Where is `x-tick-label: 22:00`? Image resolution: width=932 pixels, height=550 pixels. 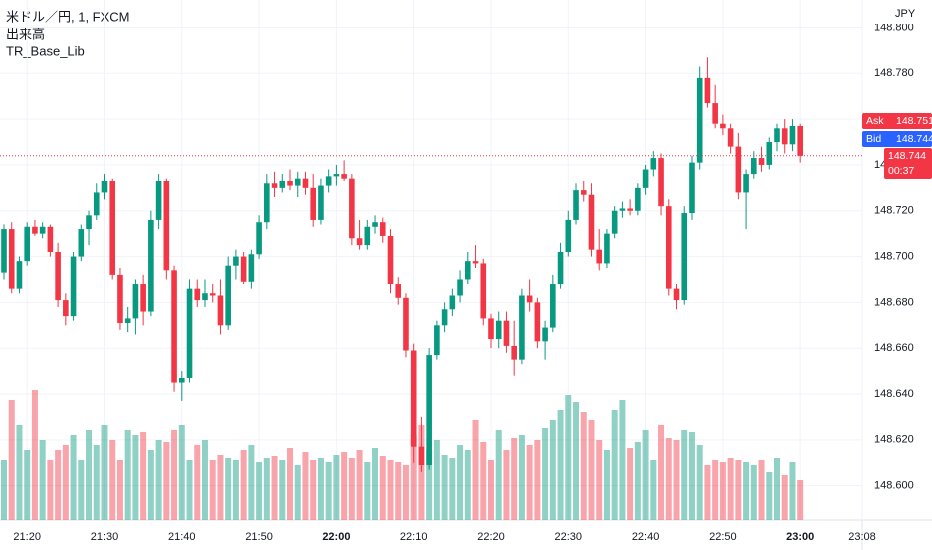 x-tick-label: 22:00 is located at coordinates (336, 537).